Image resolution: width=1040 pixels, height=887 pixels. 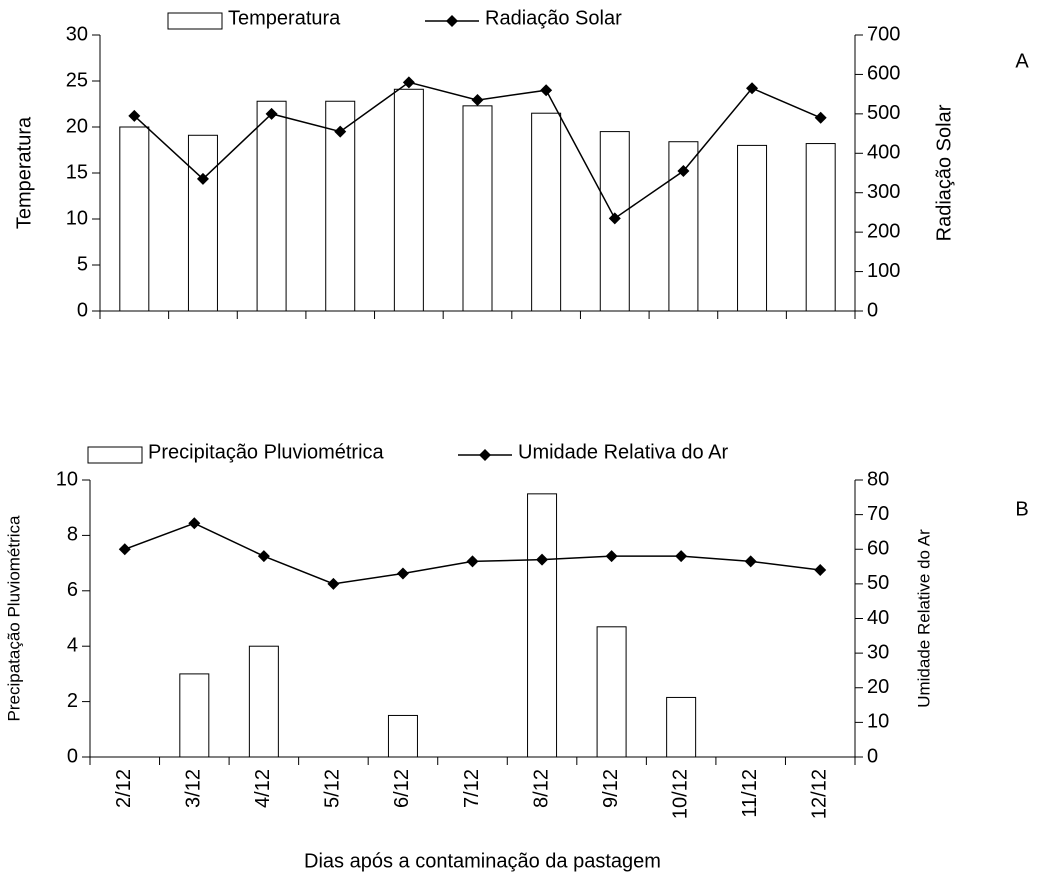 What do you see at coordinates (472, 788) in the screenshot?
I see `x-tick-label: 7/12` at bounding box center [472, 788].